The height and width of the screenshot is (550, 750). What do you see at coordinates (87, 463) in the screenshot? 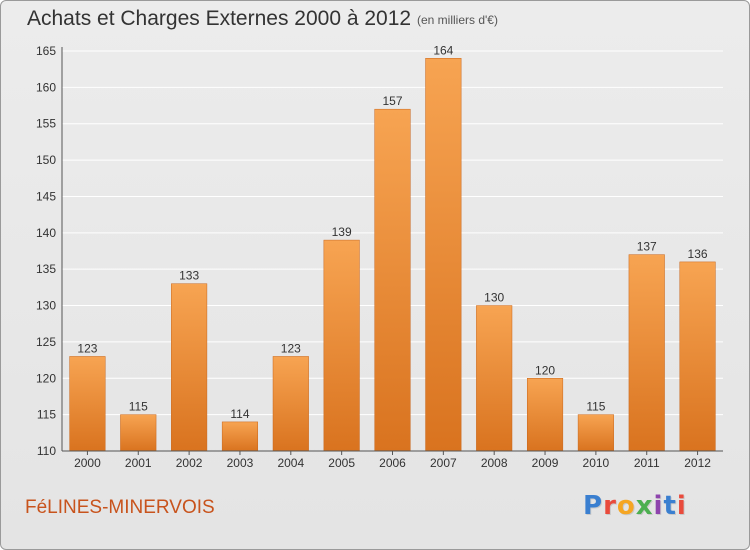
I see `x-tick-label: 2000` at bounding box center [87, 463].